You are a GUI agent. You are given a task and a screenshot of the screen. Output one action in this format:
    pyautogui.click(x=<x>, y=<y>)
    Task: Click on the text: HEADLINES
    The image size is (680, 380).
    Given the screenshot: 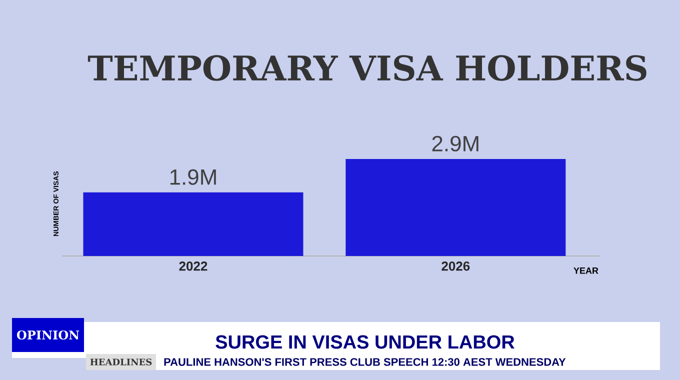 What is the action you would take?
    pyautogui.click(x=121, y=362)
    